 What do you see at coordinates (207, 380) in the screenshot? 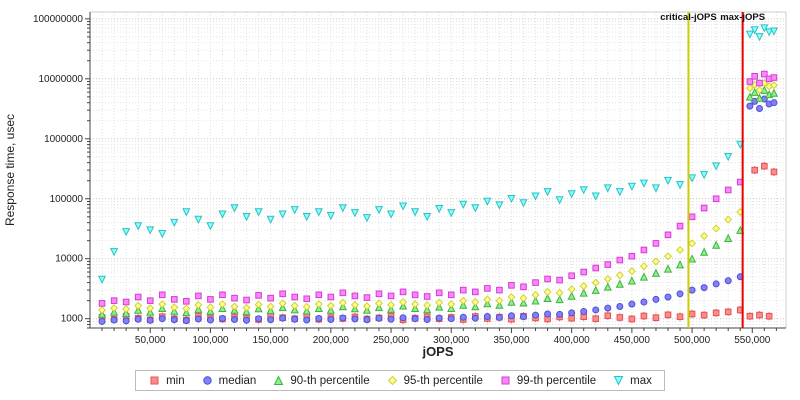
I see `legend-marker-median-icon` at bounding box center [207, 380].